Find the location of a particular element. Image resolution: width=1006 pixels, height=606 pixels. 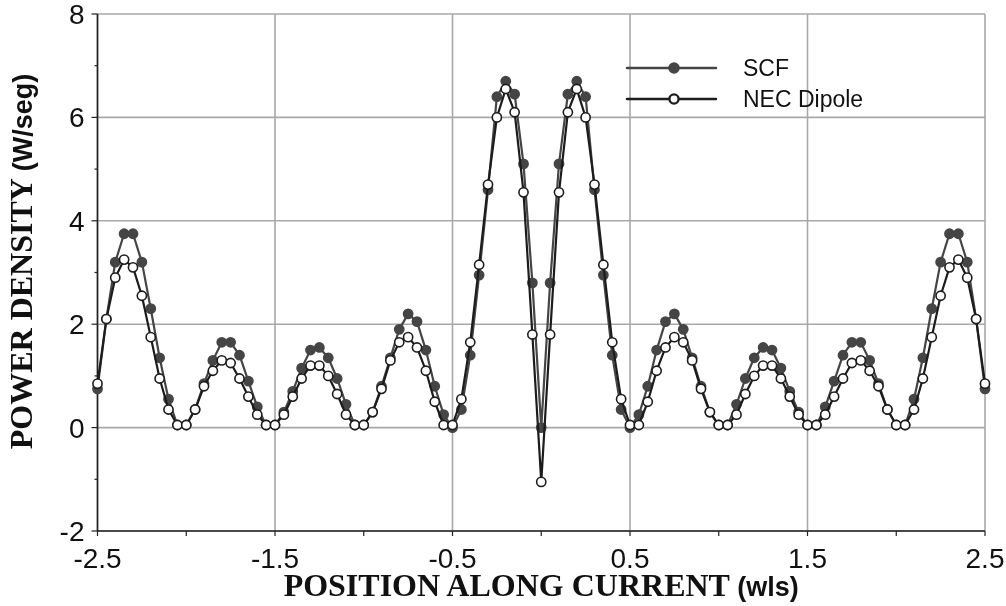

y-tick-label: 4 is located at coordinates (76, 221).